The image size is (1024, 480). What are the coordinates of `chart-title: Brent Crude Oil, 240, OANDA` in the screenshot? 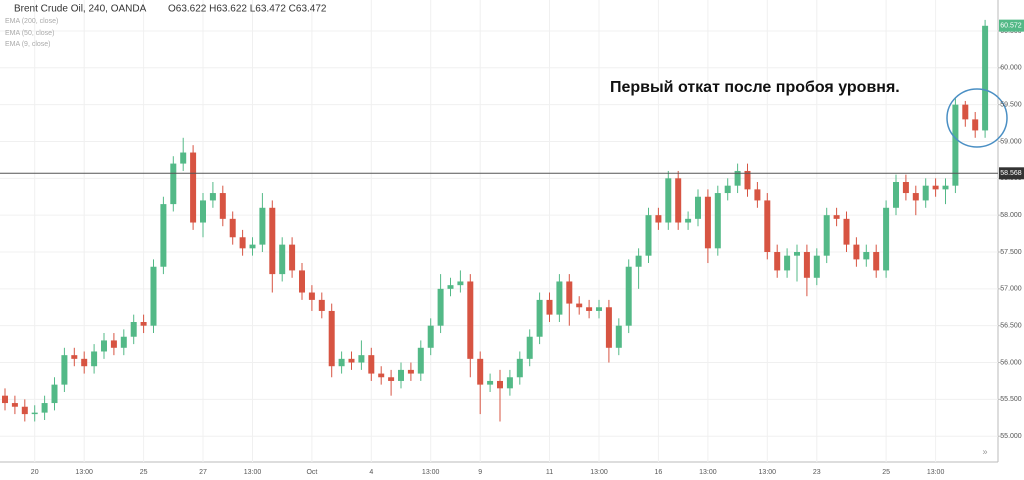 It's located at (80, 9).